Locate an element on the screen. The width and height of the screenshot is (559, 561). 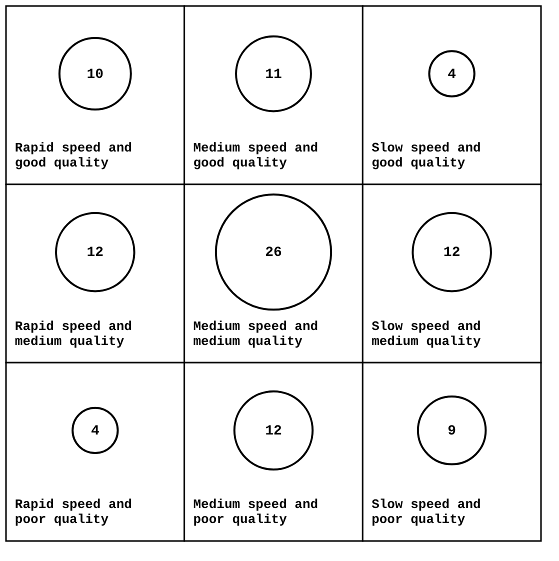
category-label: Rapid speed and poor quality is located at coordinates (73, 512).